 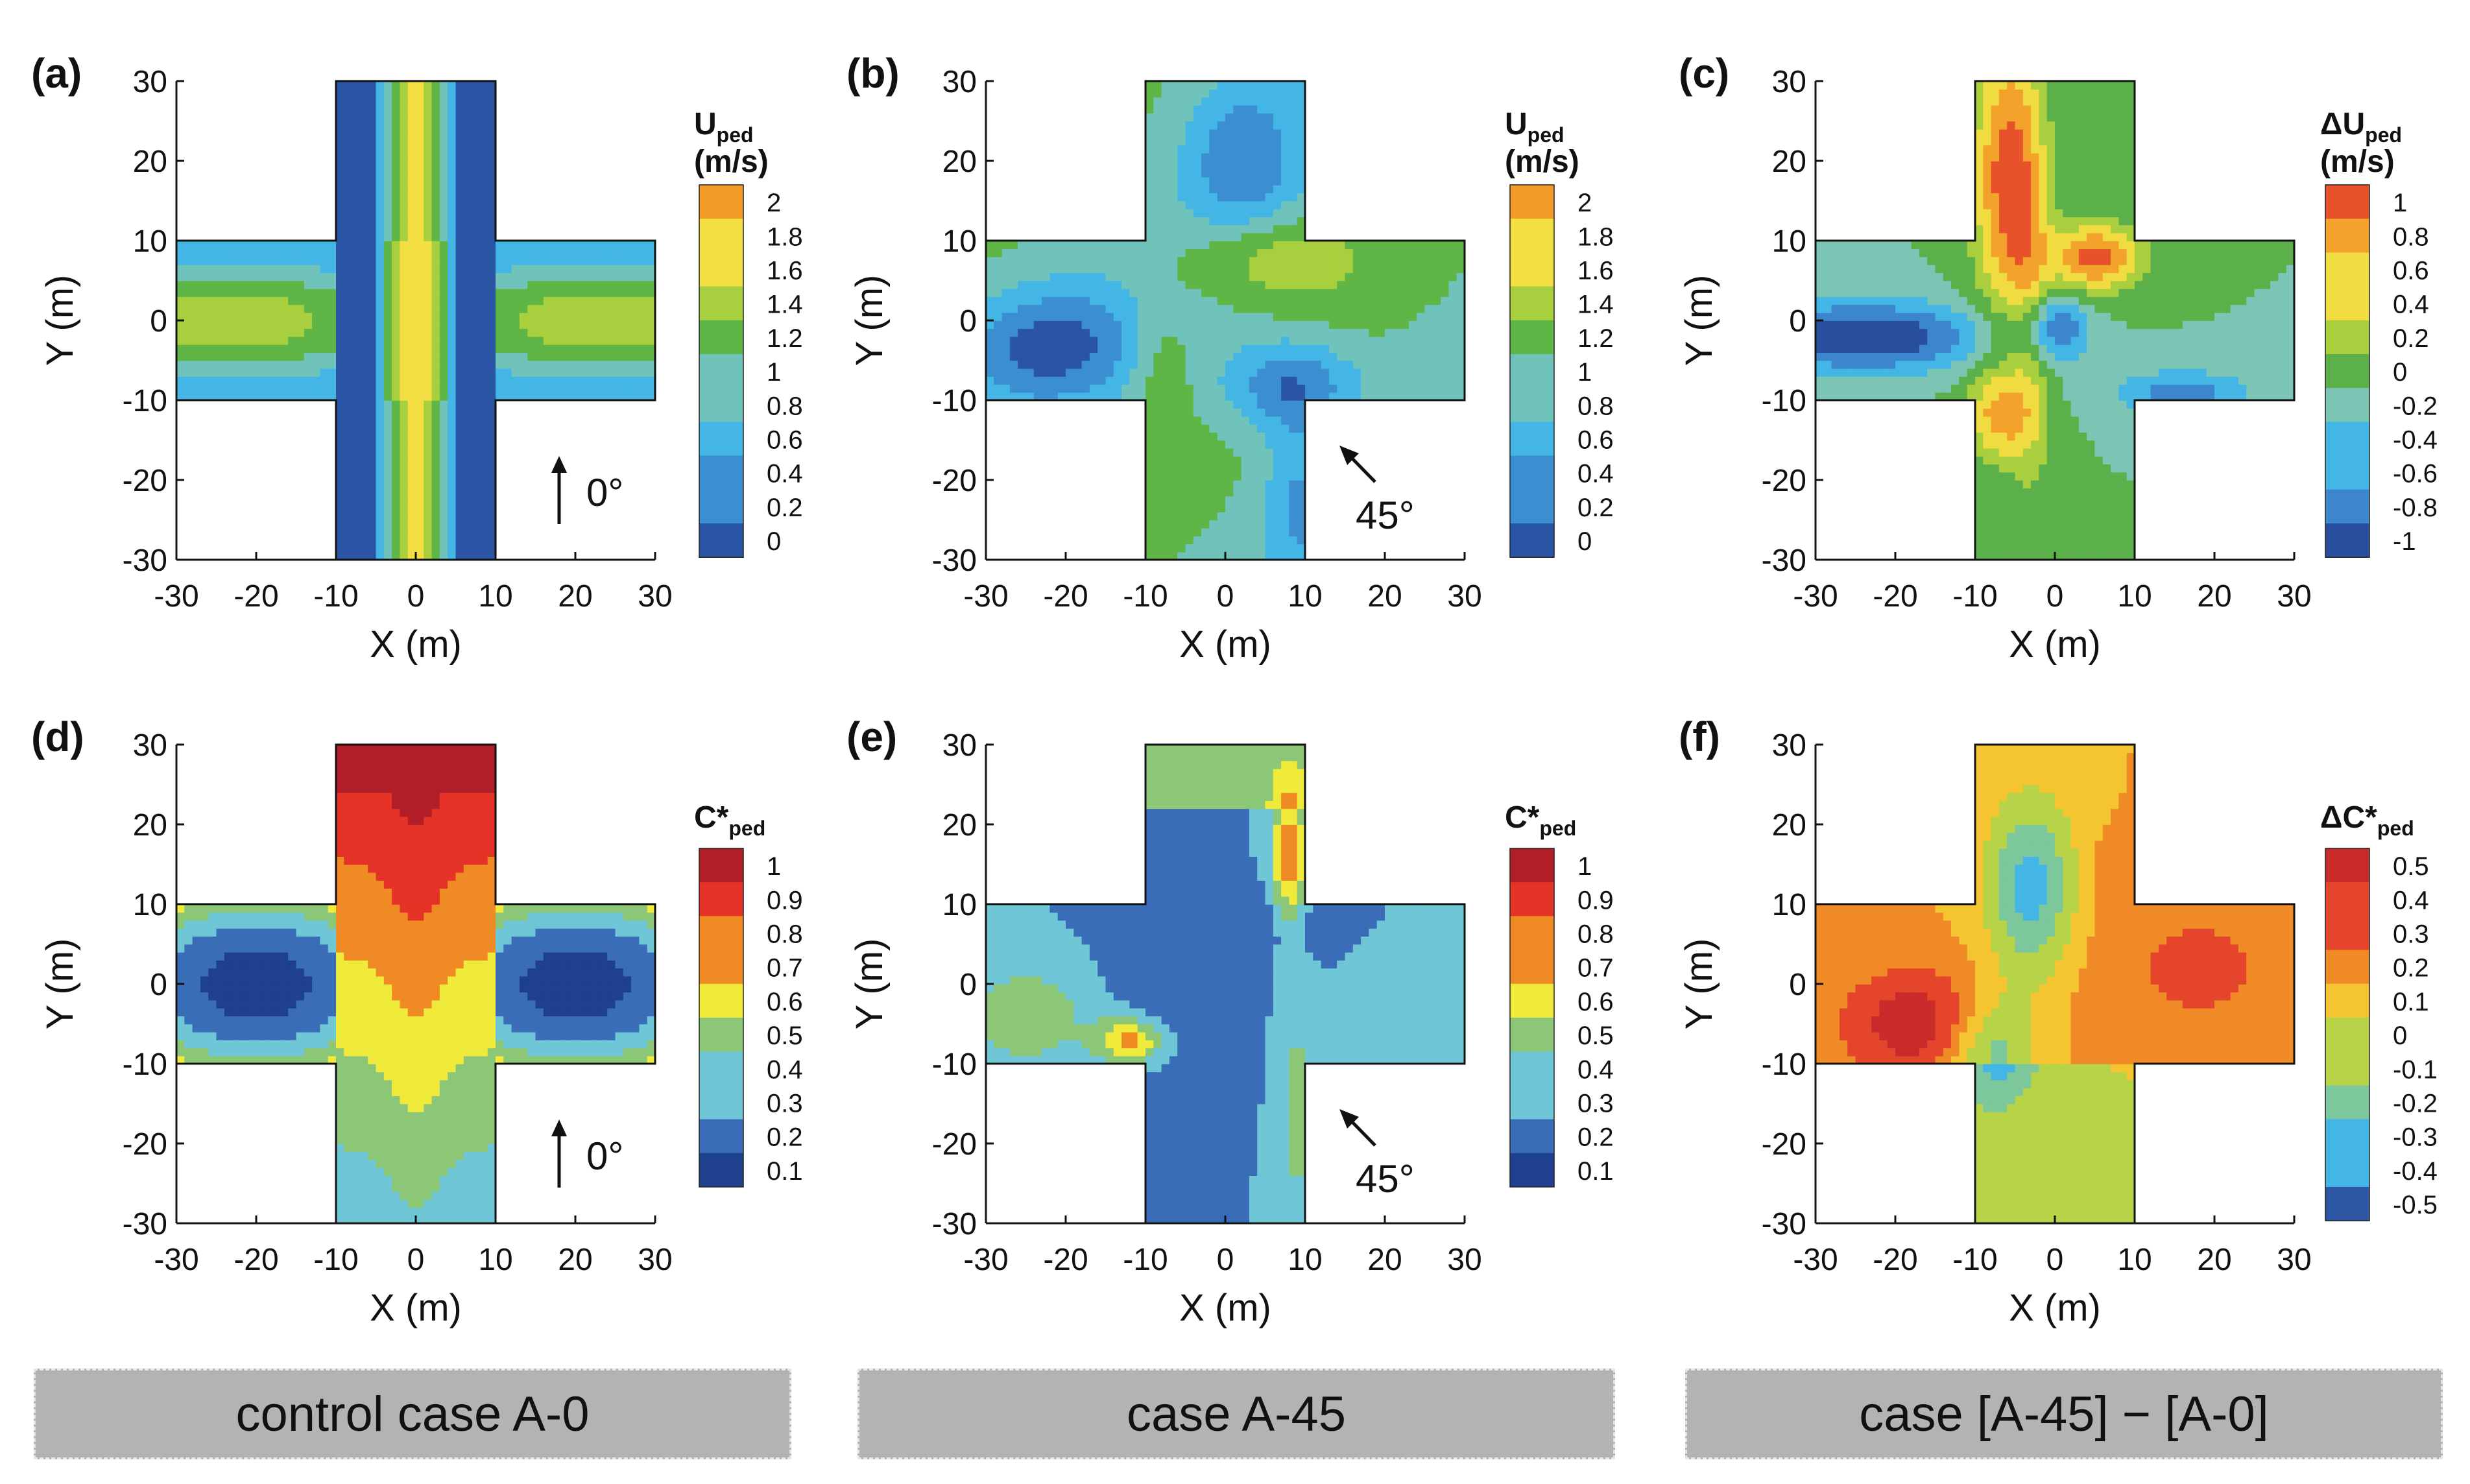 I want to click on panel-label: (b), so click(x=873, y=73).